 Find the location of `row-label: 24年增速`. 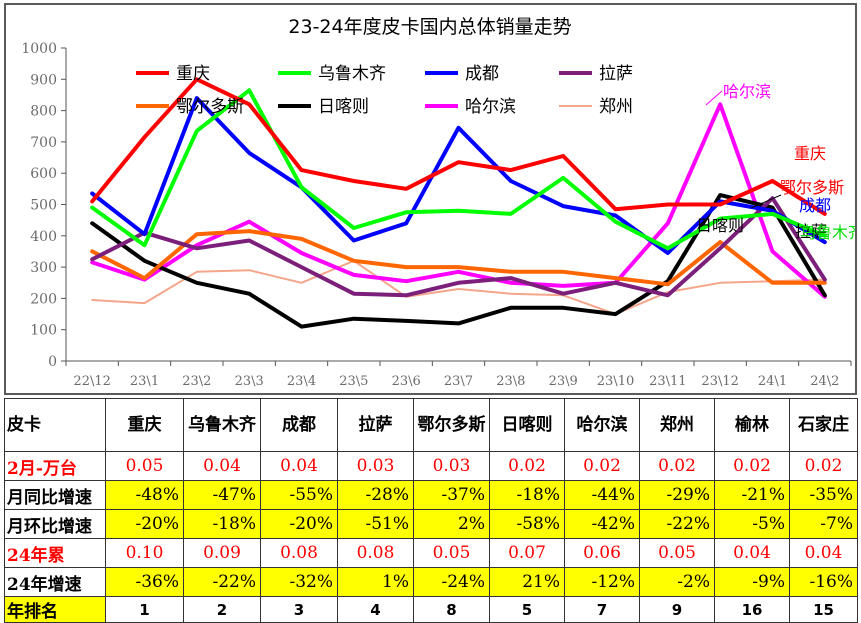

row-label: 24年增速 is located at coordinates (55, 582).